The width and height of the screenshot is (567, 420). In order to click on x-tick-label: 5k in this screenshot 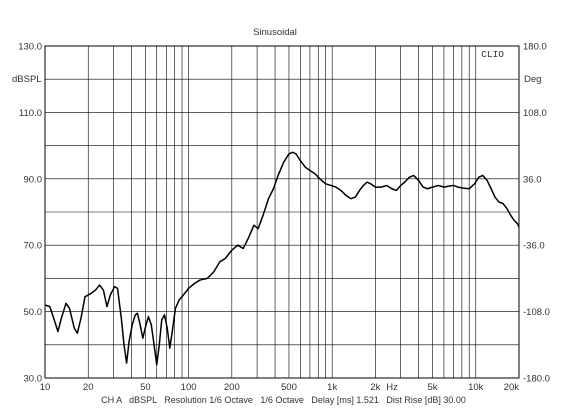, I will do `click(433, 387)`.